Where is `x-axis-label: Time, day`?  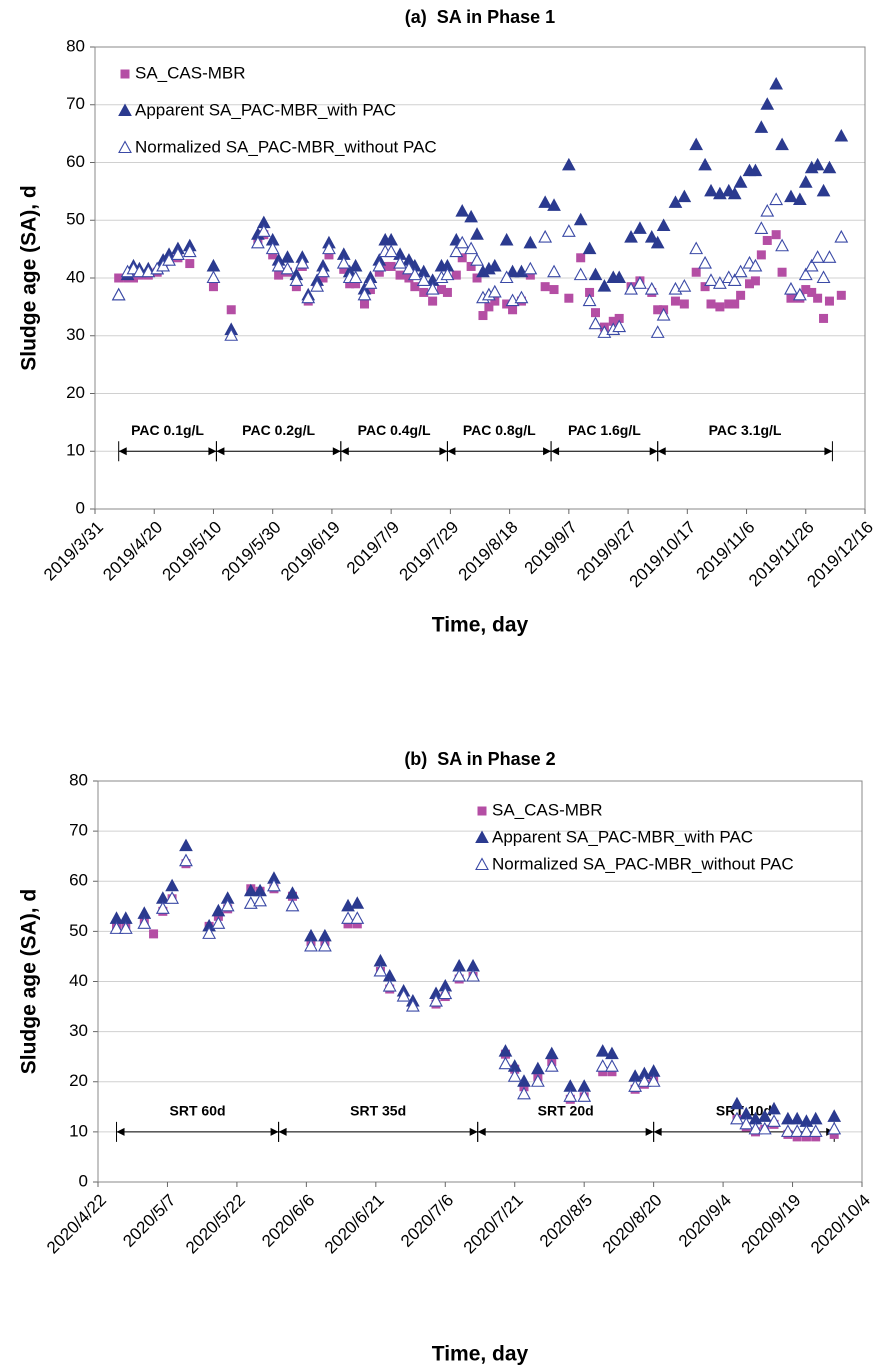
x-axis-label: Time, day is located at coordinates (480, 1354).